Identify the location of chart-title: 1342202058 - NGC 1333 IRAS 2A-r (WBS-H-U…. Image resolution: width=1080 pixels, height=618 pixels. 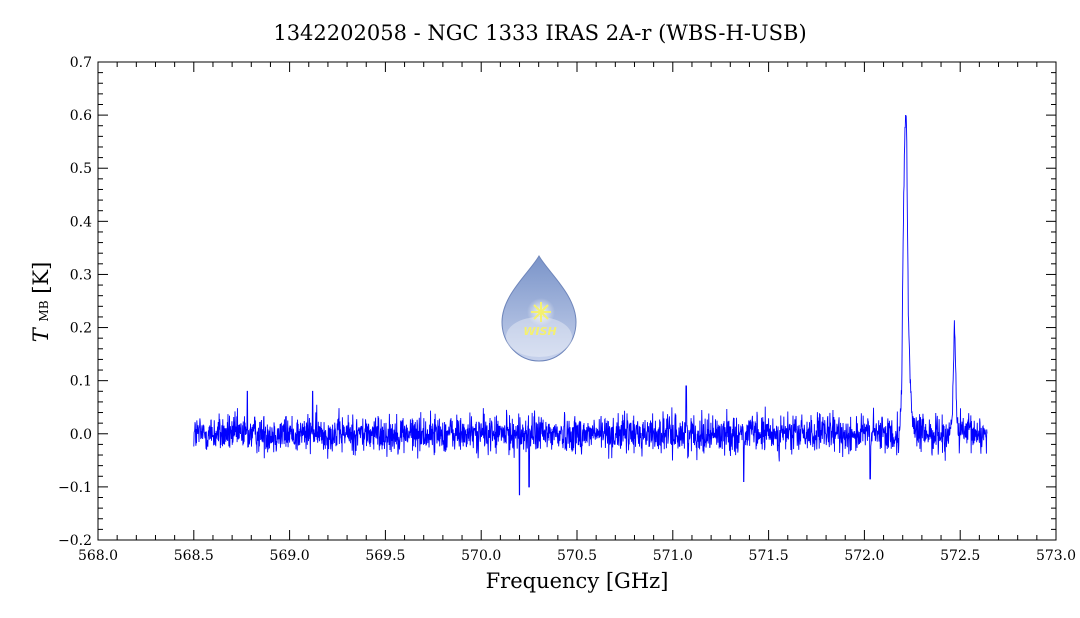
(539, 33).